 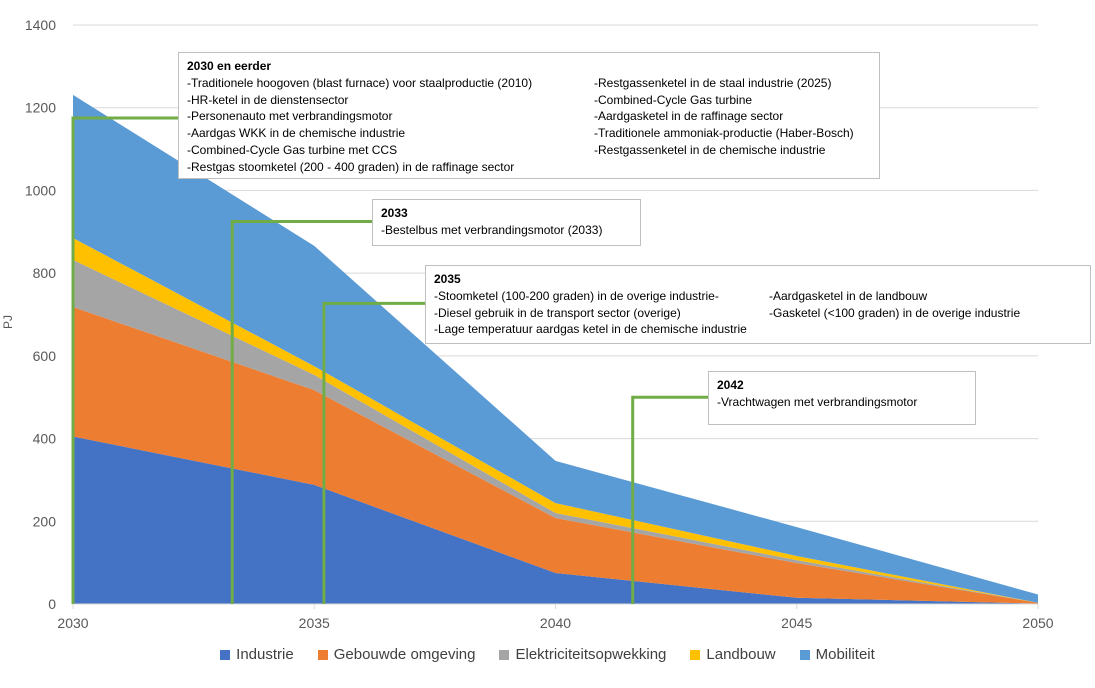 I want to click on x-tick-label: 2050, so click(x=1037, y=623).